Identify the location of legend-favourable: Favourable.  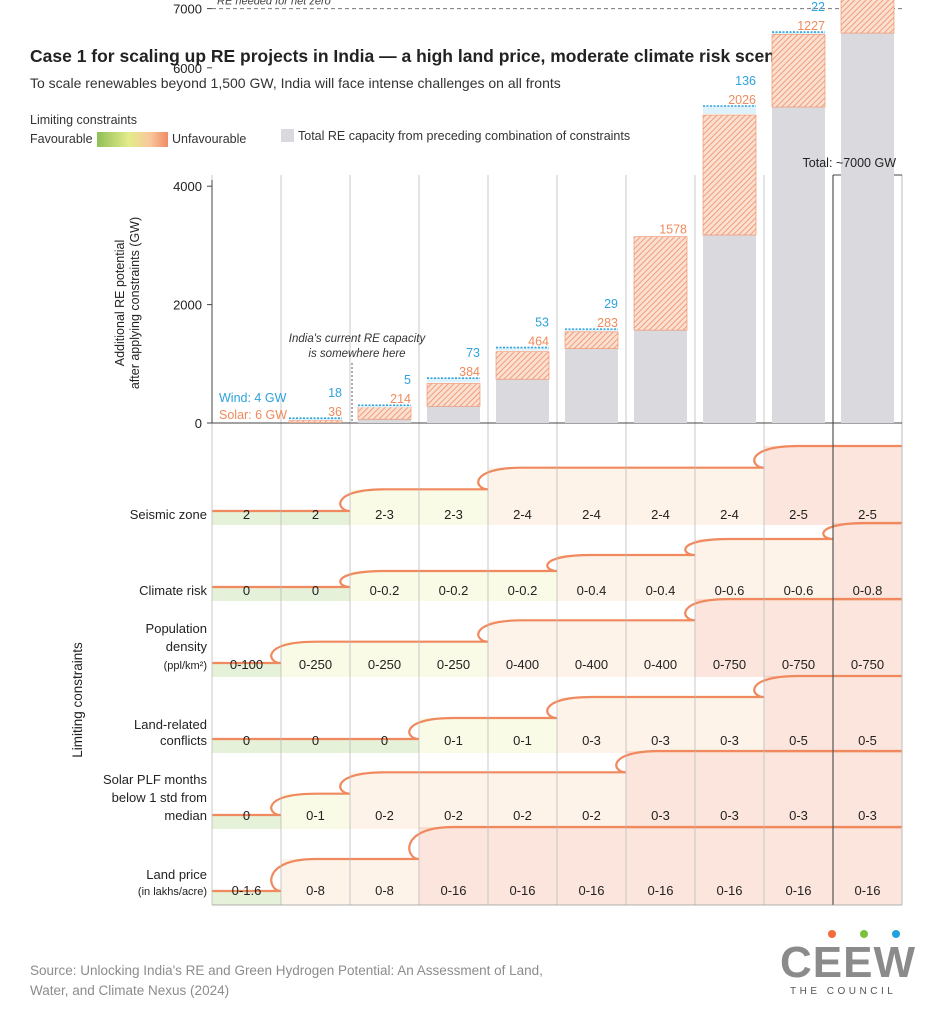
(61, 139).